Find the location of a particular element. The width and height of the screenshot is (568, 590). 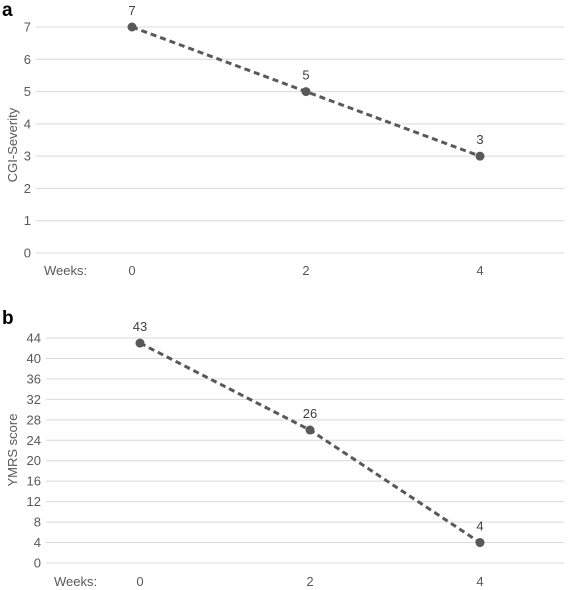

x-ticks-b: 0 2 4 is located at coordinates (309, 581).